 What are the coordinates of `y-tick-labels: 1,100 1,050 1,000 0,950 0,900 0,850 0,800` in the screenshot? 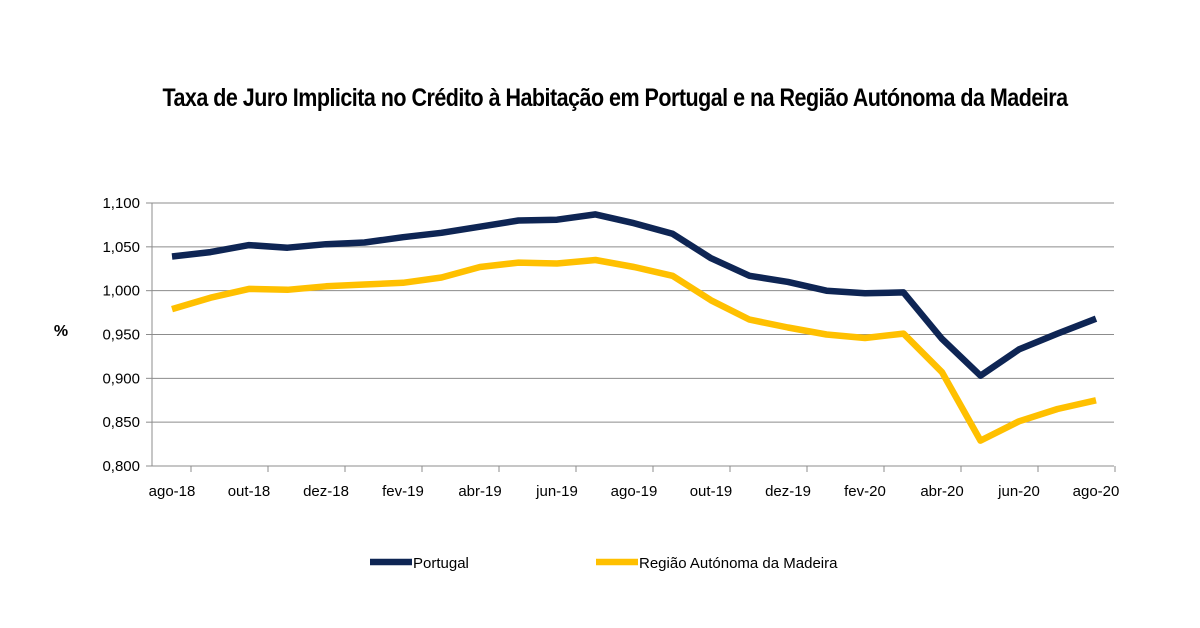 It's located at (121, 335).